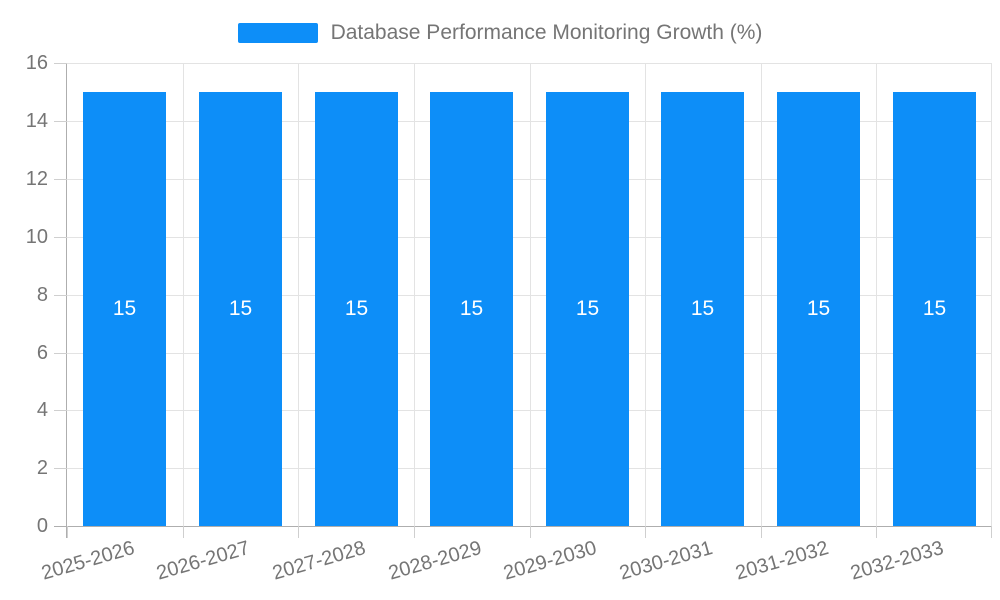 The image size is (1000, 600). What do you see at coordinates (42, 410) in the screenshot?
I see `y-axis-label: 4` at bounding box center [42, 410].